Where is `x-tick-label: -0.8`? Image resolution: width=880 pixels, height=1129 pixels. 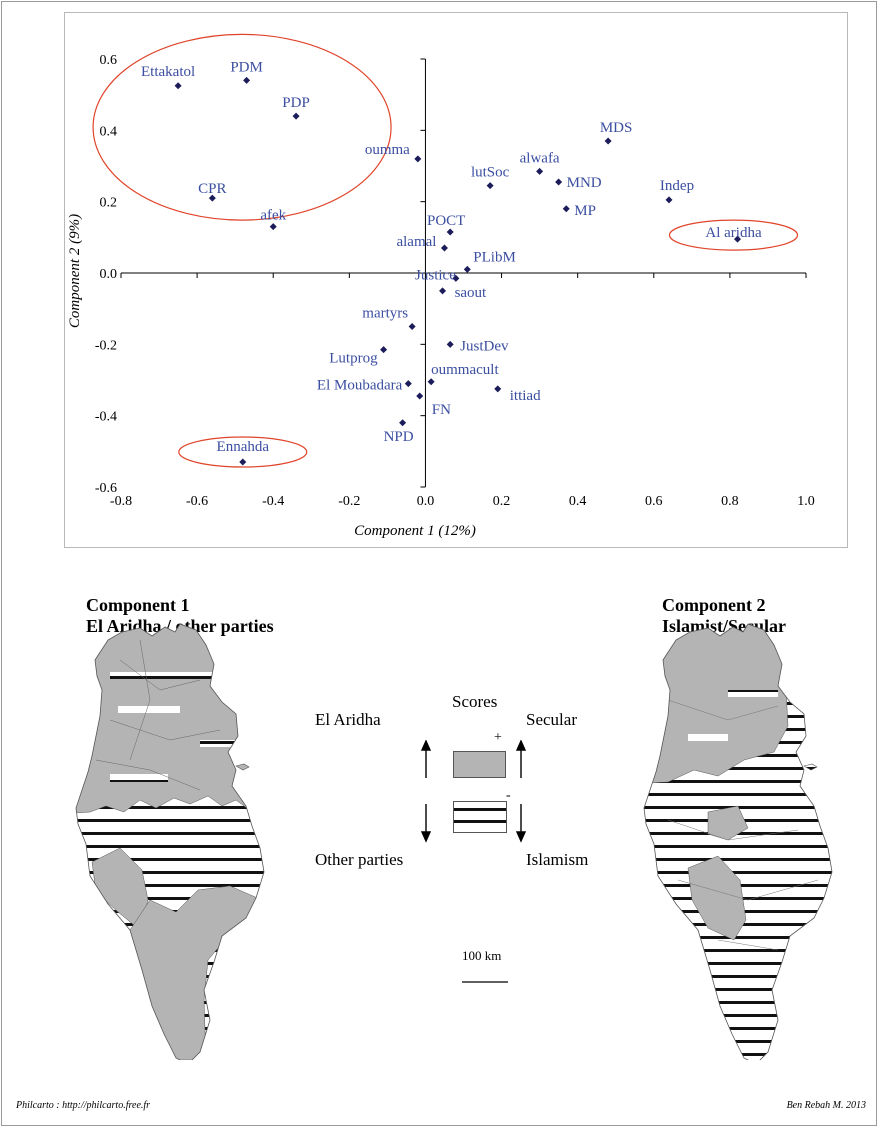 x-tick-label: -0.8 is located at coordinates (121, 501).